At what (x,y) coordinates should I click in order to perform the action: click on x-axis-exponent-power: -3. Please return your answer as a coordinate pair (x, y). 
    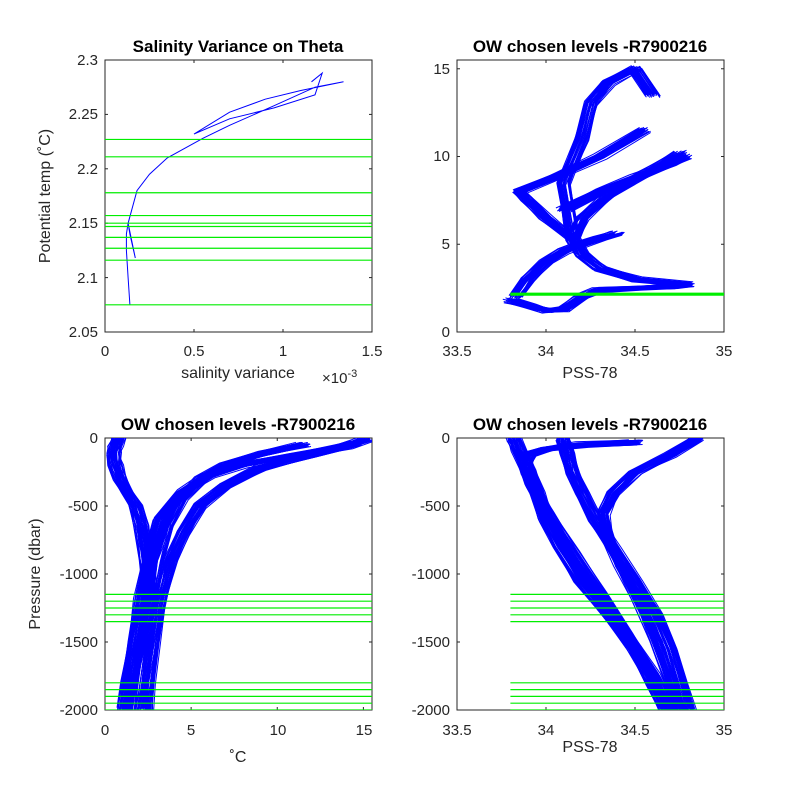
    Looking at the image, I should click on (352, 374).